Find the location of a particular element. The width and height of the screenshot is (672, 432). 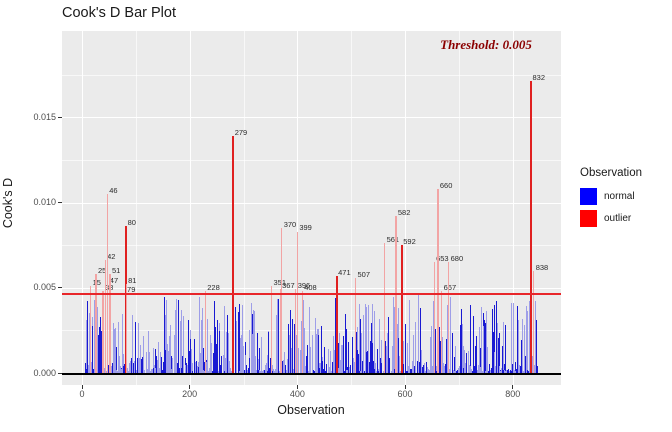

bar-label: 680 is located at coordinates (457, 259).